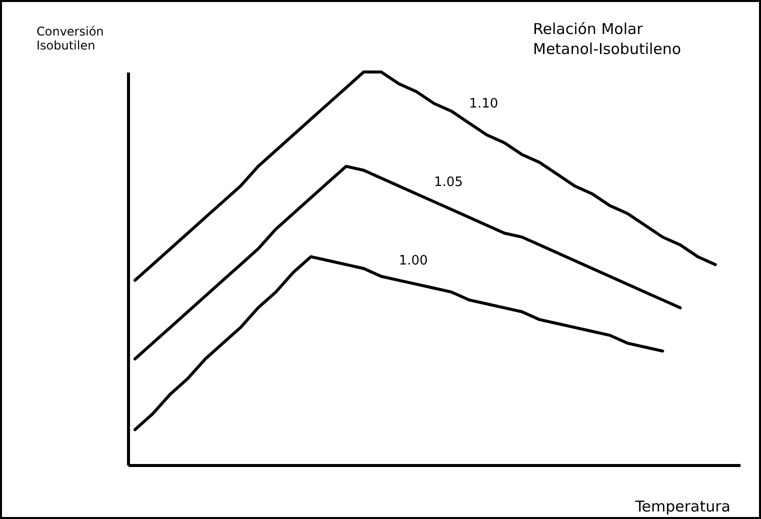 Image resolution: width=761 pixels, height=519 pixels. Describe the element at coordinates (607, 39) in the screenshot. I see `legend-title: Relación Molar Metanol-Isobutileno` at that location.